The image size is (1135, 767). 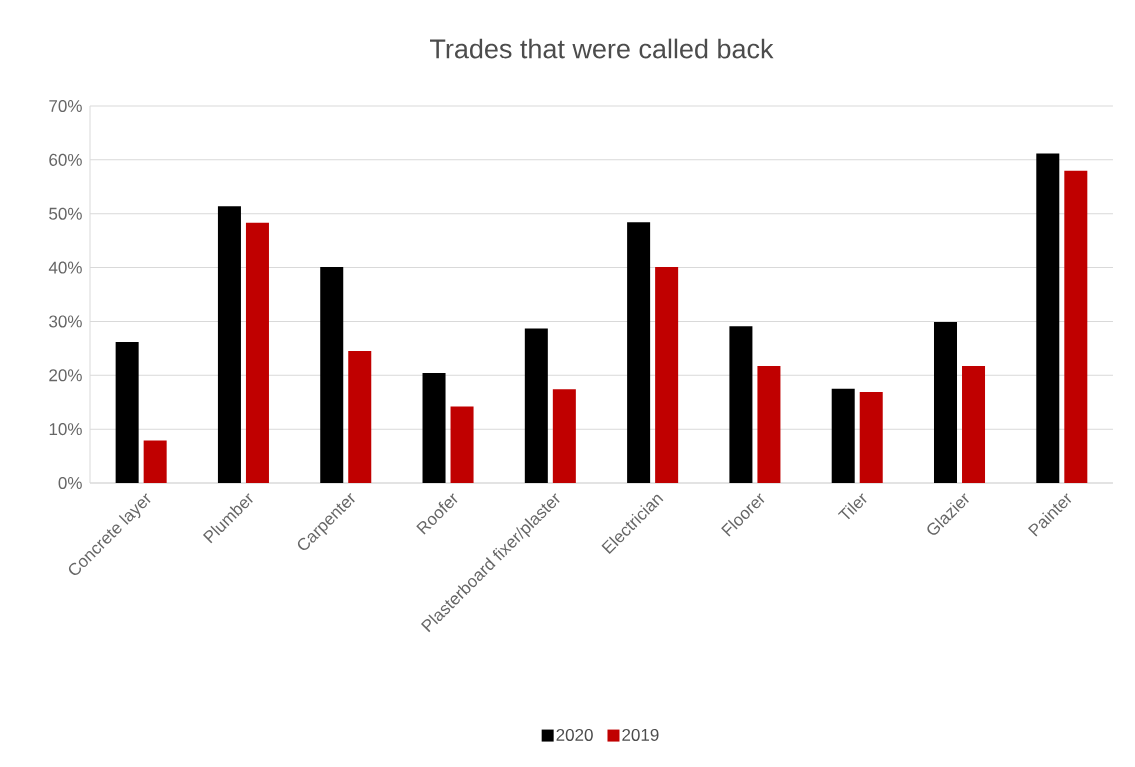 What do you see at coordinates (65, 429) in the screenshot?
I see `y-tick-label: 10%` at bounding box center [65, 429].